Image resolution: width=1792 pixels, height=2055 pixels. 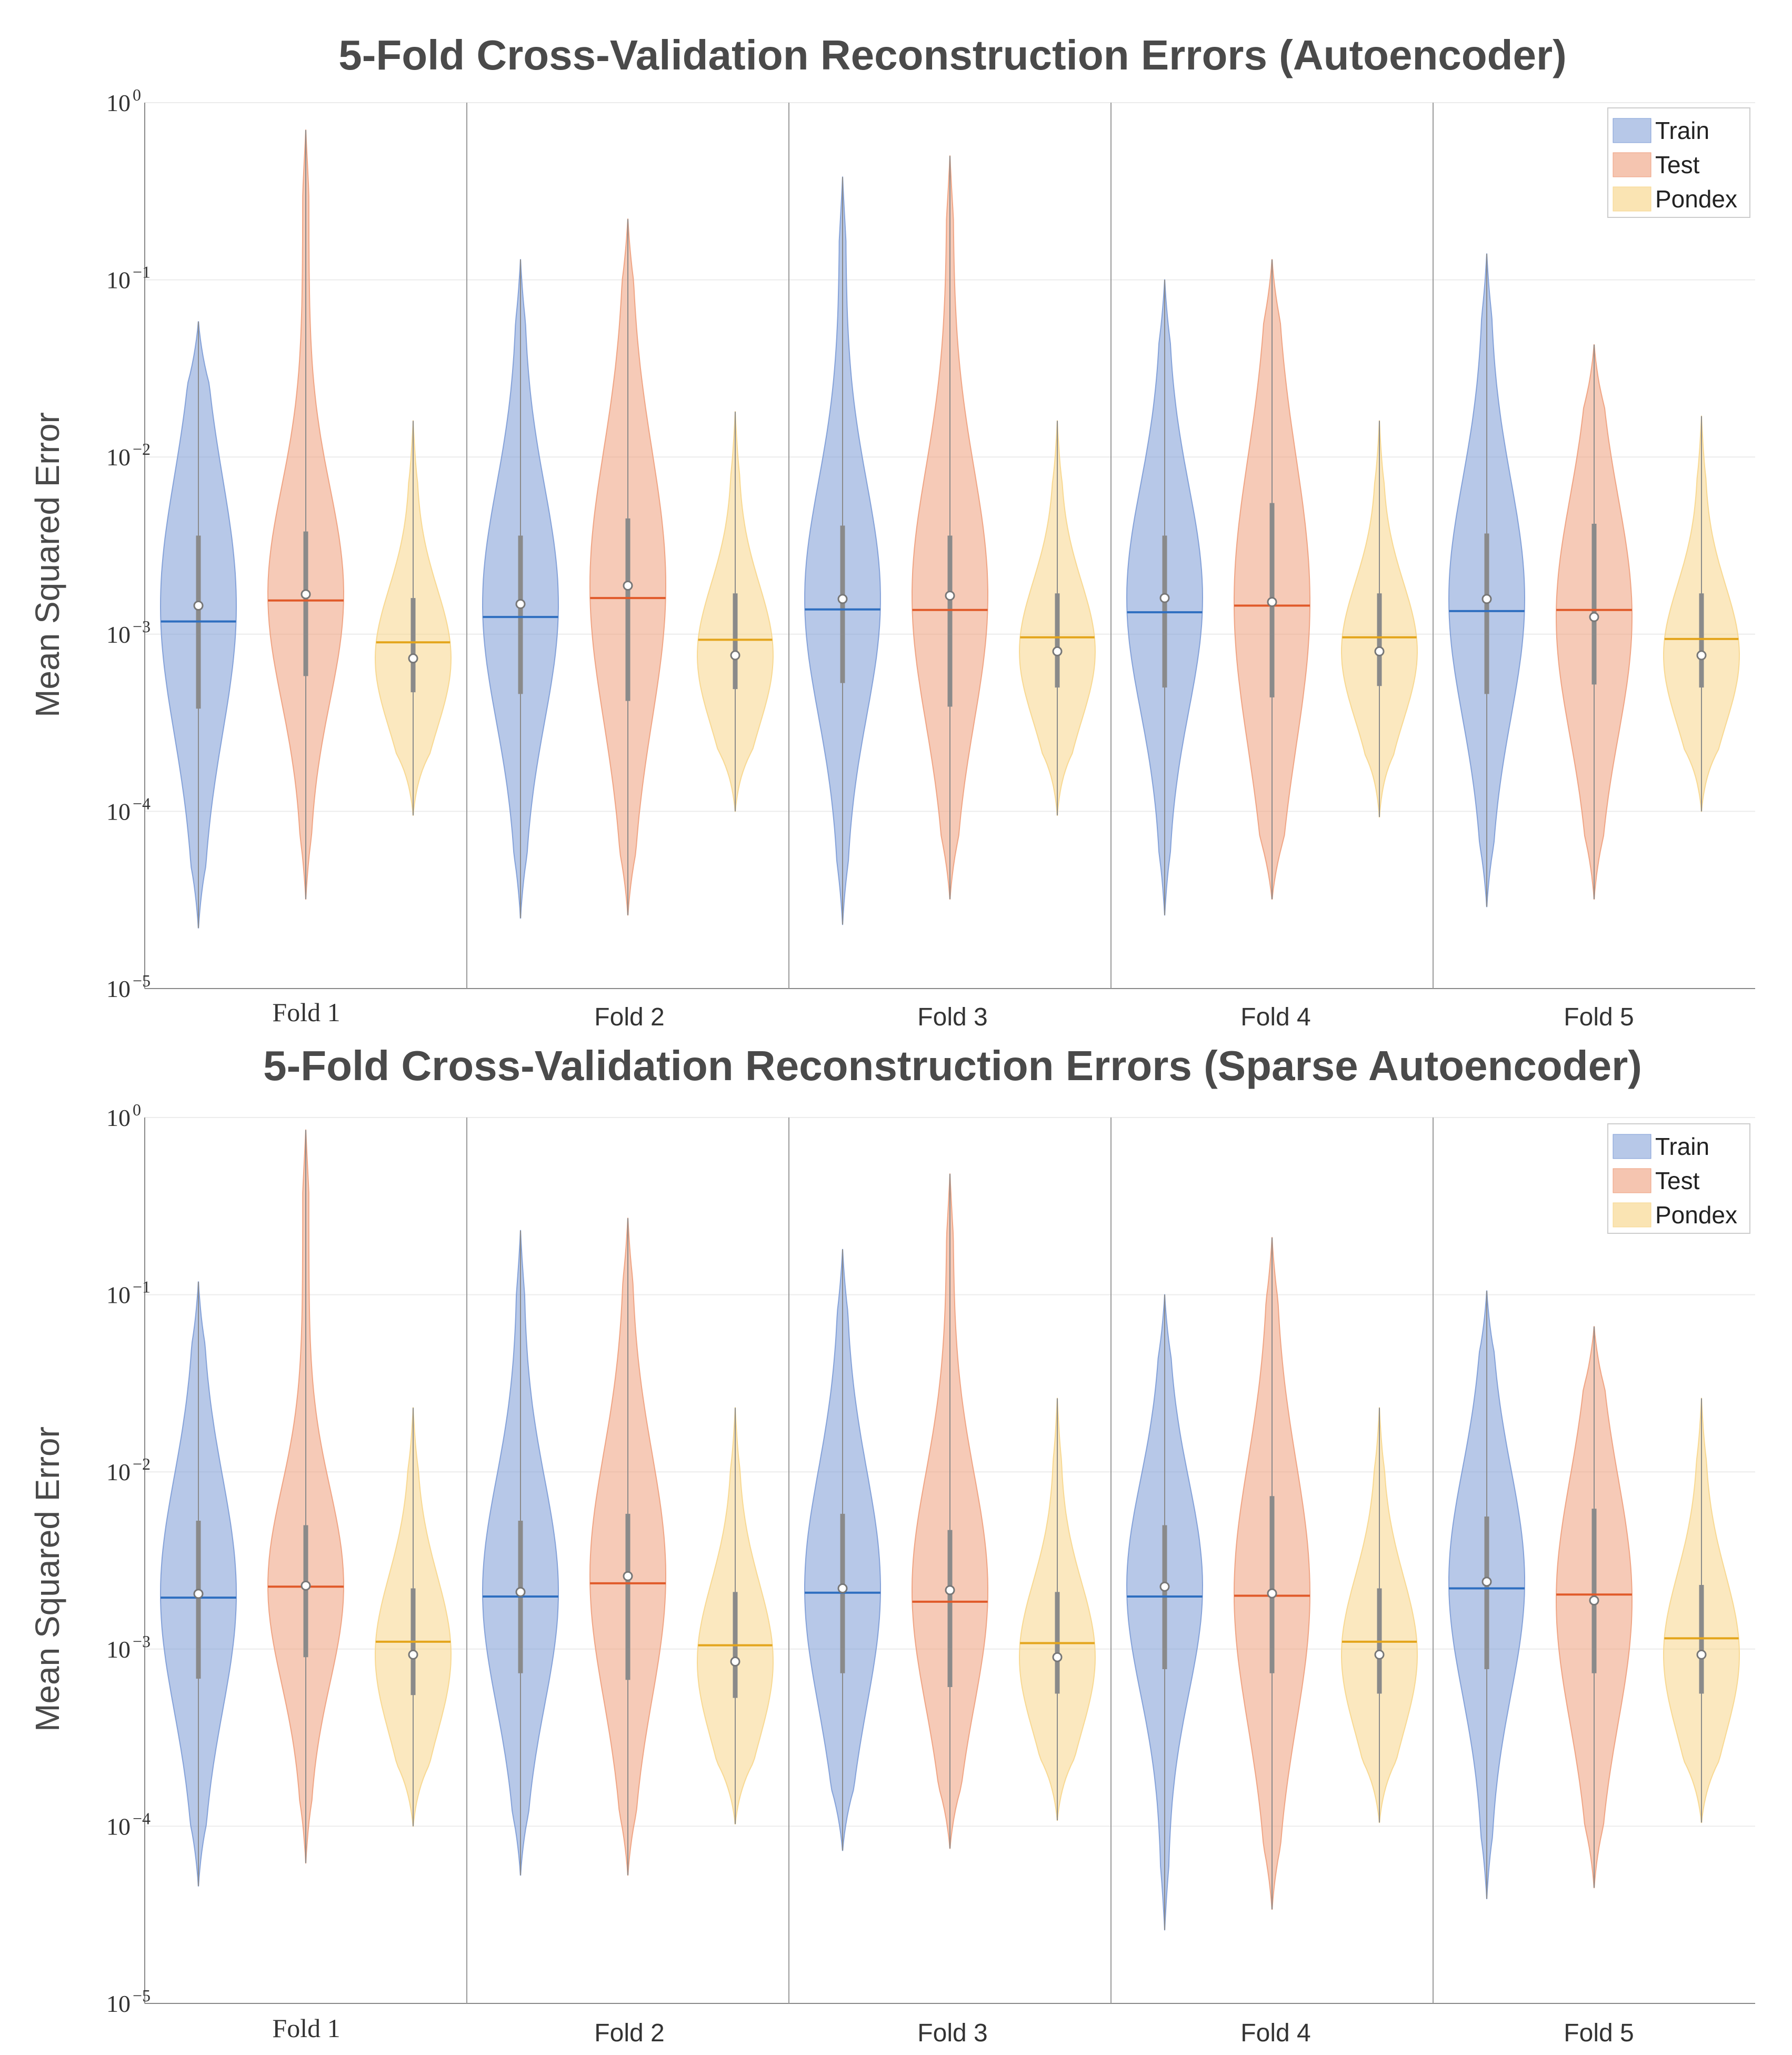 I want to click on x-ticks-1: Fold 1 Fold 2 Fold 3 Fold 4 Fold 5, so click(x=953, y=1014).